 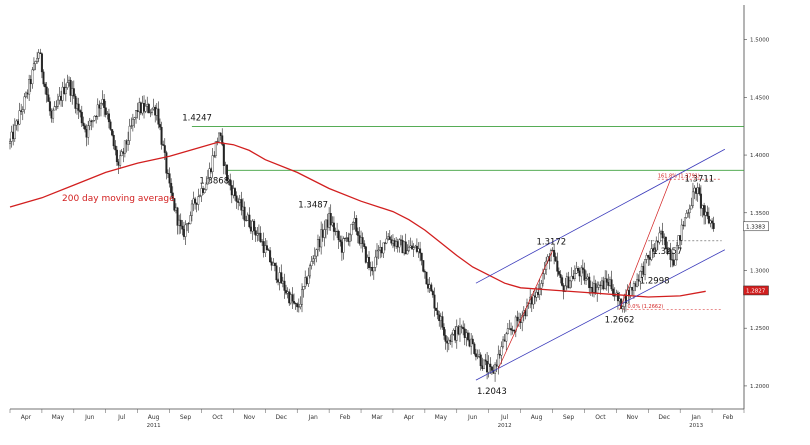 What do you see at coordinates (377, 417) in the screenshot?
I see `x-tick-label: Mar` at bounding box center [377, 417].